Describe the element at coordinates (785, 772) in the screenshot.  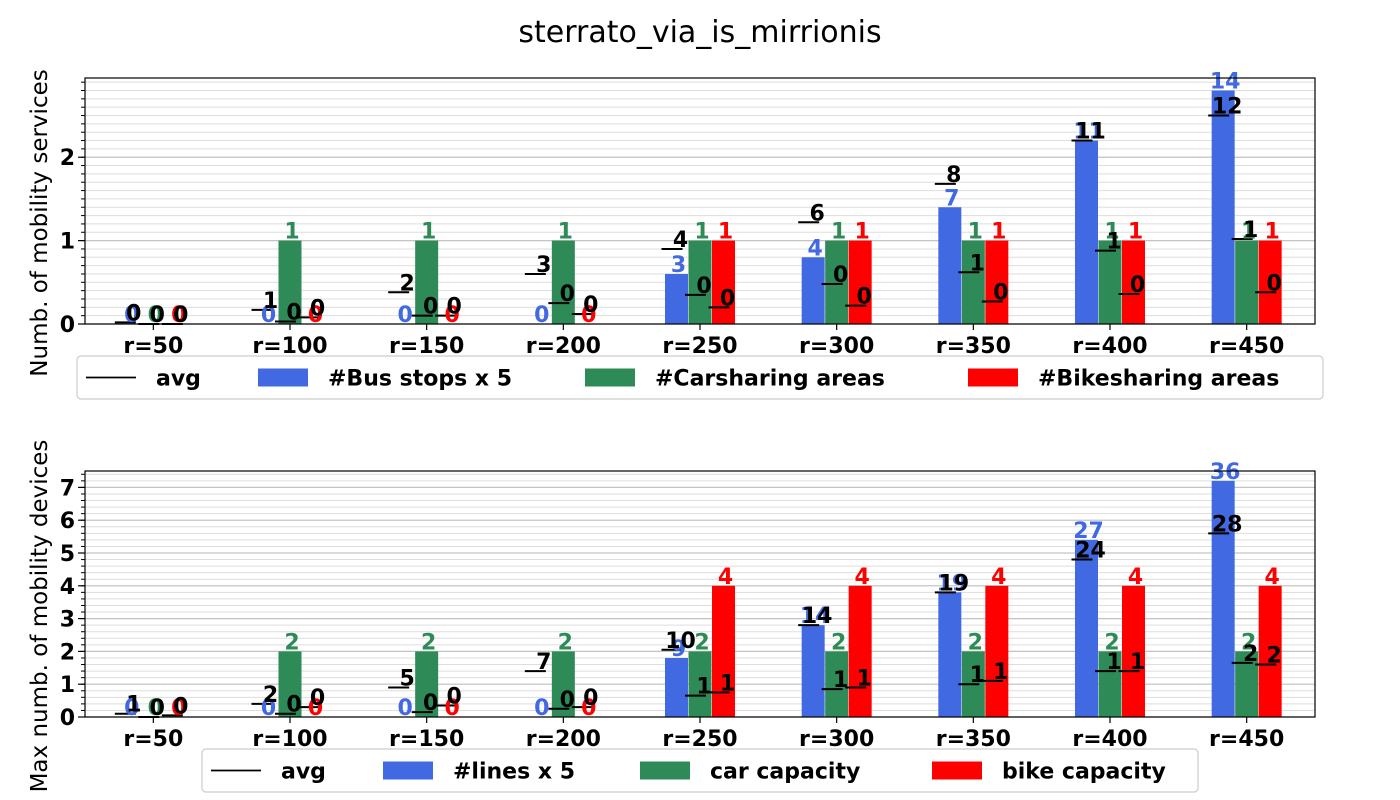
I see `legend-label-2: car capacity` at that location.